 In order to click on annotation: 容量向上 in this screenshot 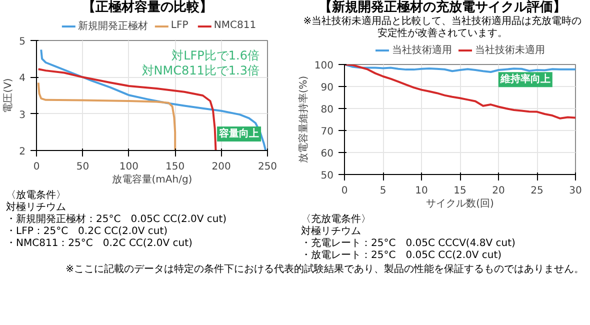, I will do `click(239, 133)`.